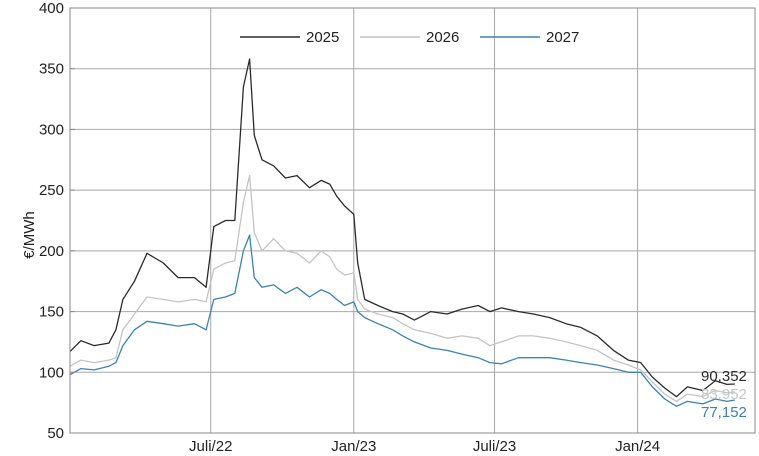  What do you see at coordinates (51, 129) in the screenshot?
I see `y-tick-label: 300` at bounding box center [51, 129].